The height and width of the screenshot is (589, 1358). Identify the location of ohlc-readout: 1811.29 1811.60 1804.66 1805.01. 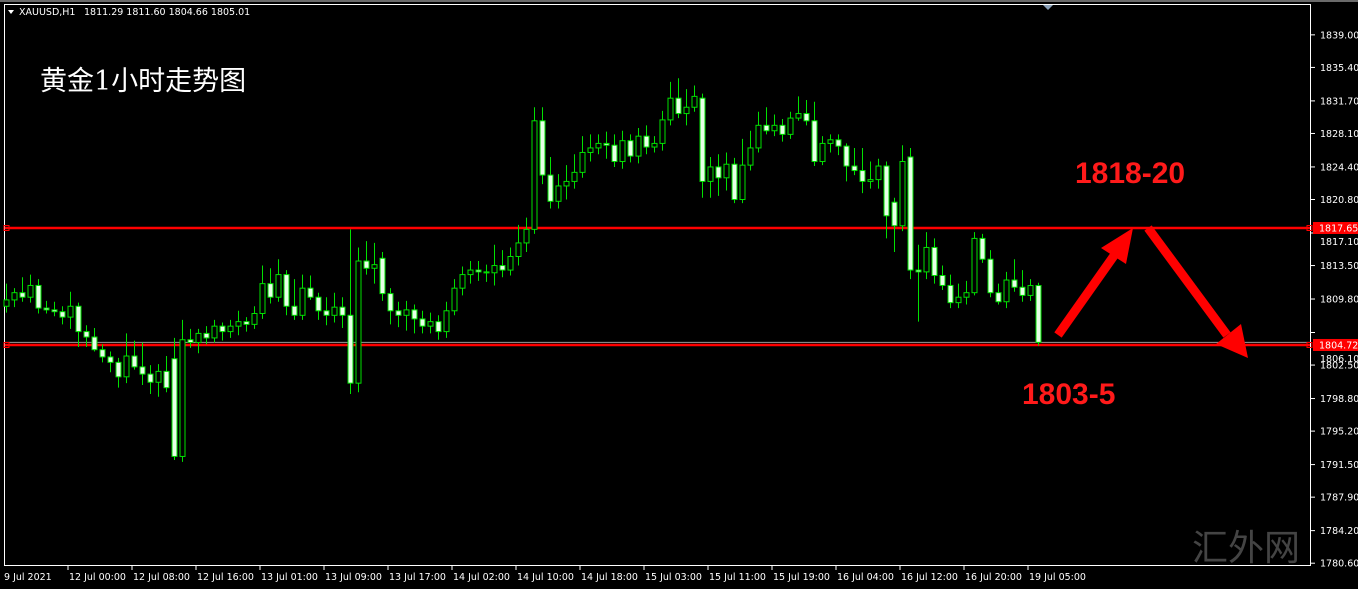
(167, 12).